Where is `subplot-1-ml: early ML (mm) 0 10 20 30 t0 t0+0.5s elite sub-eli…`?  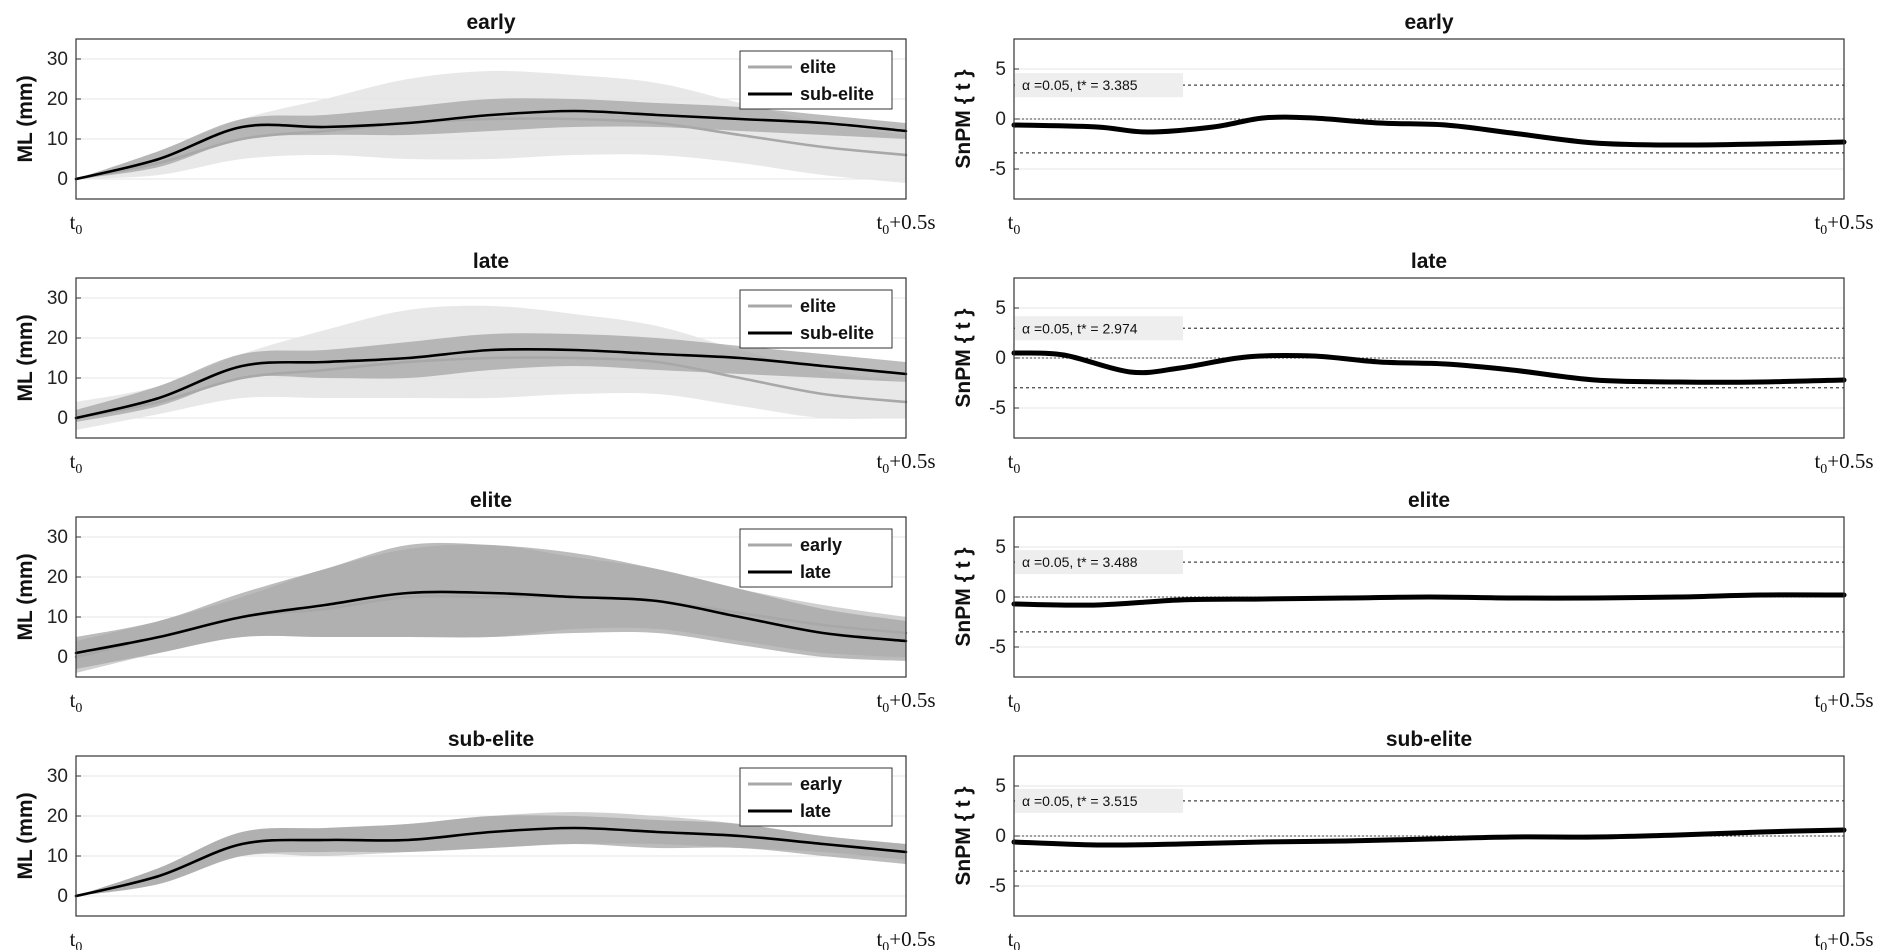
subplot-1-ml: early ML (mm) 0 10 20 30 t0 t0+0.5s elite sub-eli… is located at coordinates (475, 124).